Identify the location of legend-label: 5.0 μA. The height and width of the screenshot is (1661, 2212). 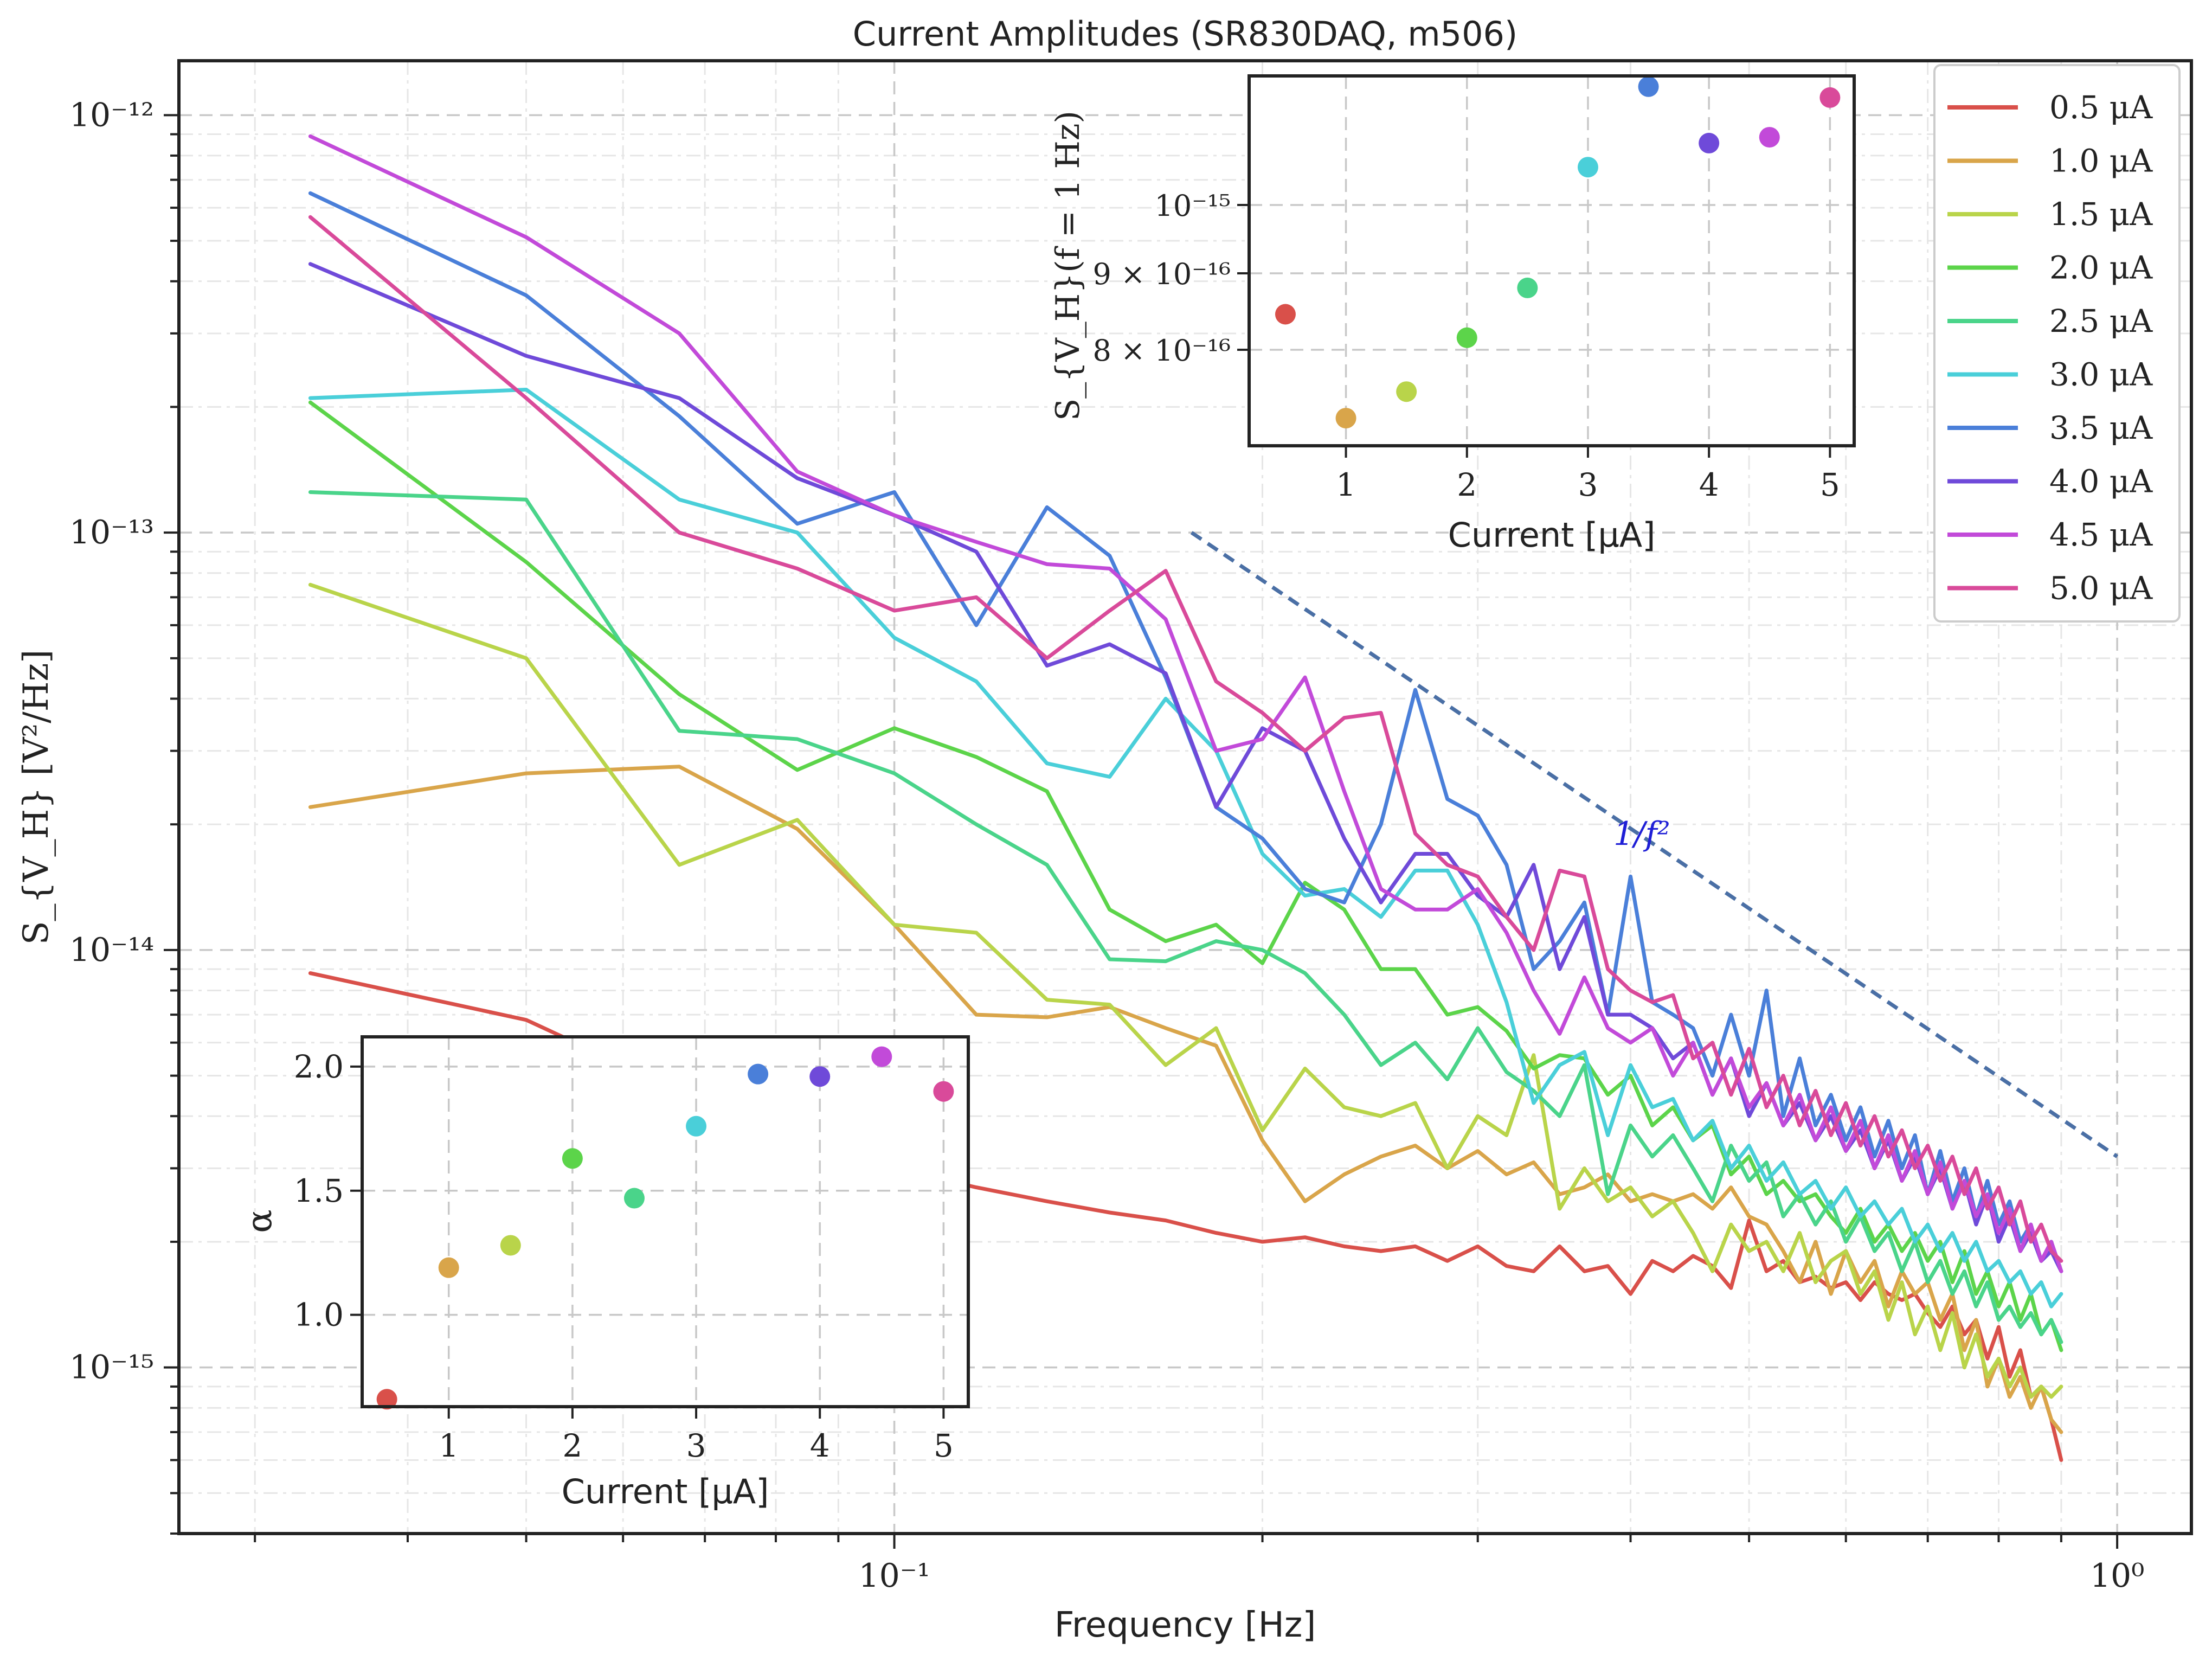
(2101, 589).